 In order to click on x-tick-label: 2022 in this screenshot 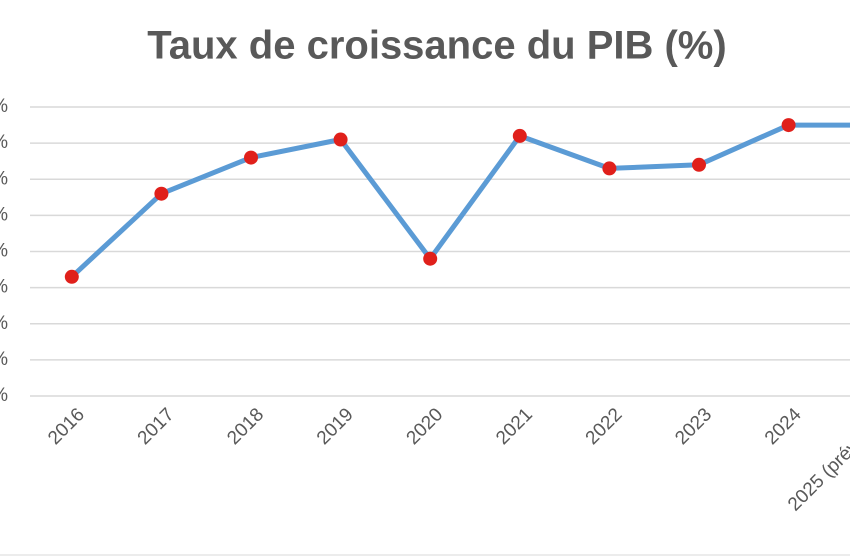, I will do `click(604, 426)`.